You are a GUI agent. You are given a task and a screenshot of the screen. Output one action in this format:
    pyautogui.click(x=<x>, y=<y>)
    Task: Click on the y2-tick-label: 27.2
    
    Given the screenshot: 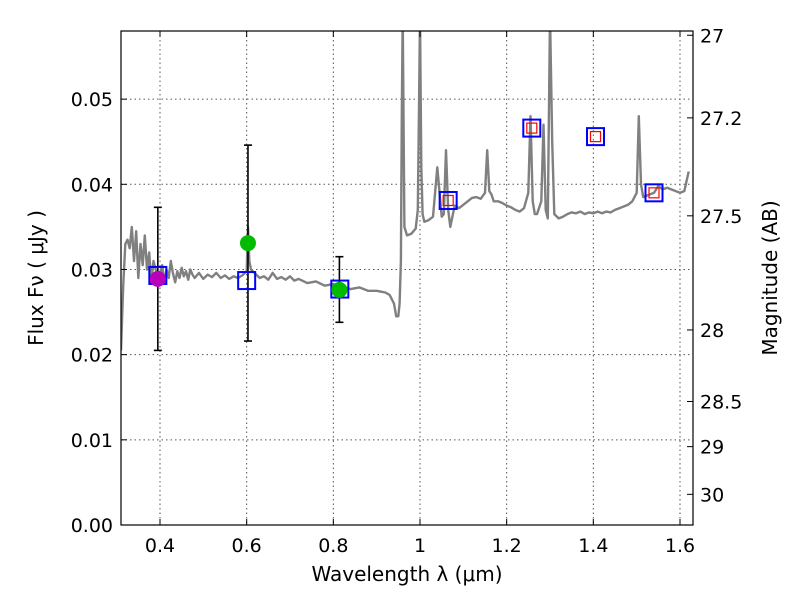 What is the action you would take?
    pyautogui.click(x=721, y=119)
    